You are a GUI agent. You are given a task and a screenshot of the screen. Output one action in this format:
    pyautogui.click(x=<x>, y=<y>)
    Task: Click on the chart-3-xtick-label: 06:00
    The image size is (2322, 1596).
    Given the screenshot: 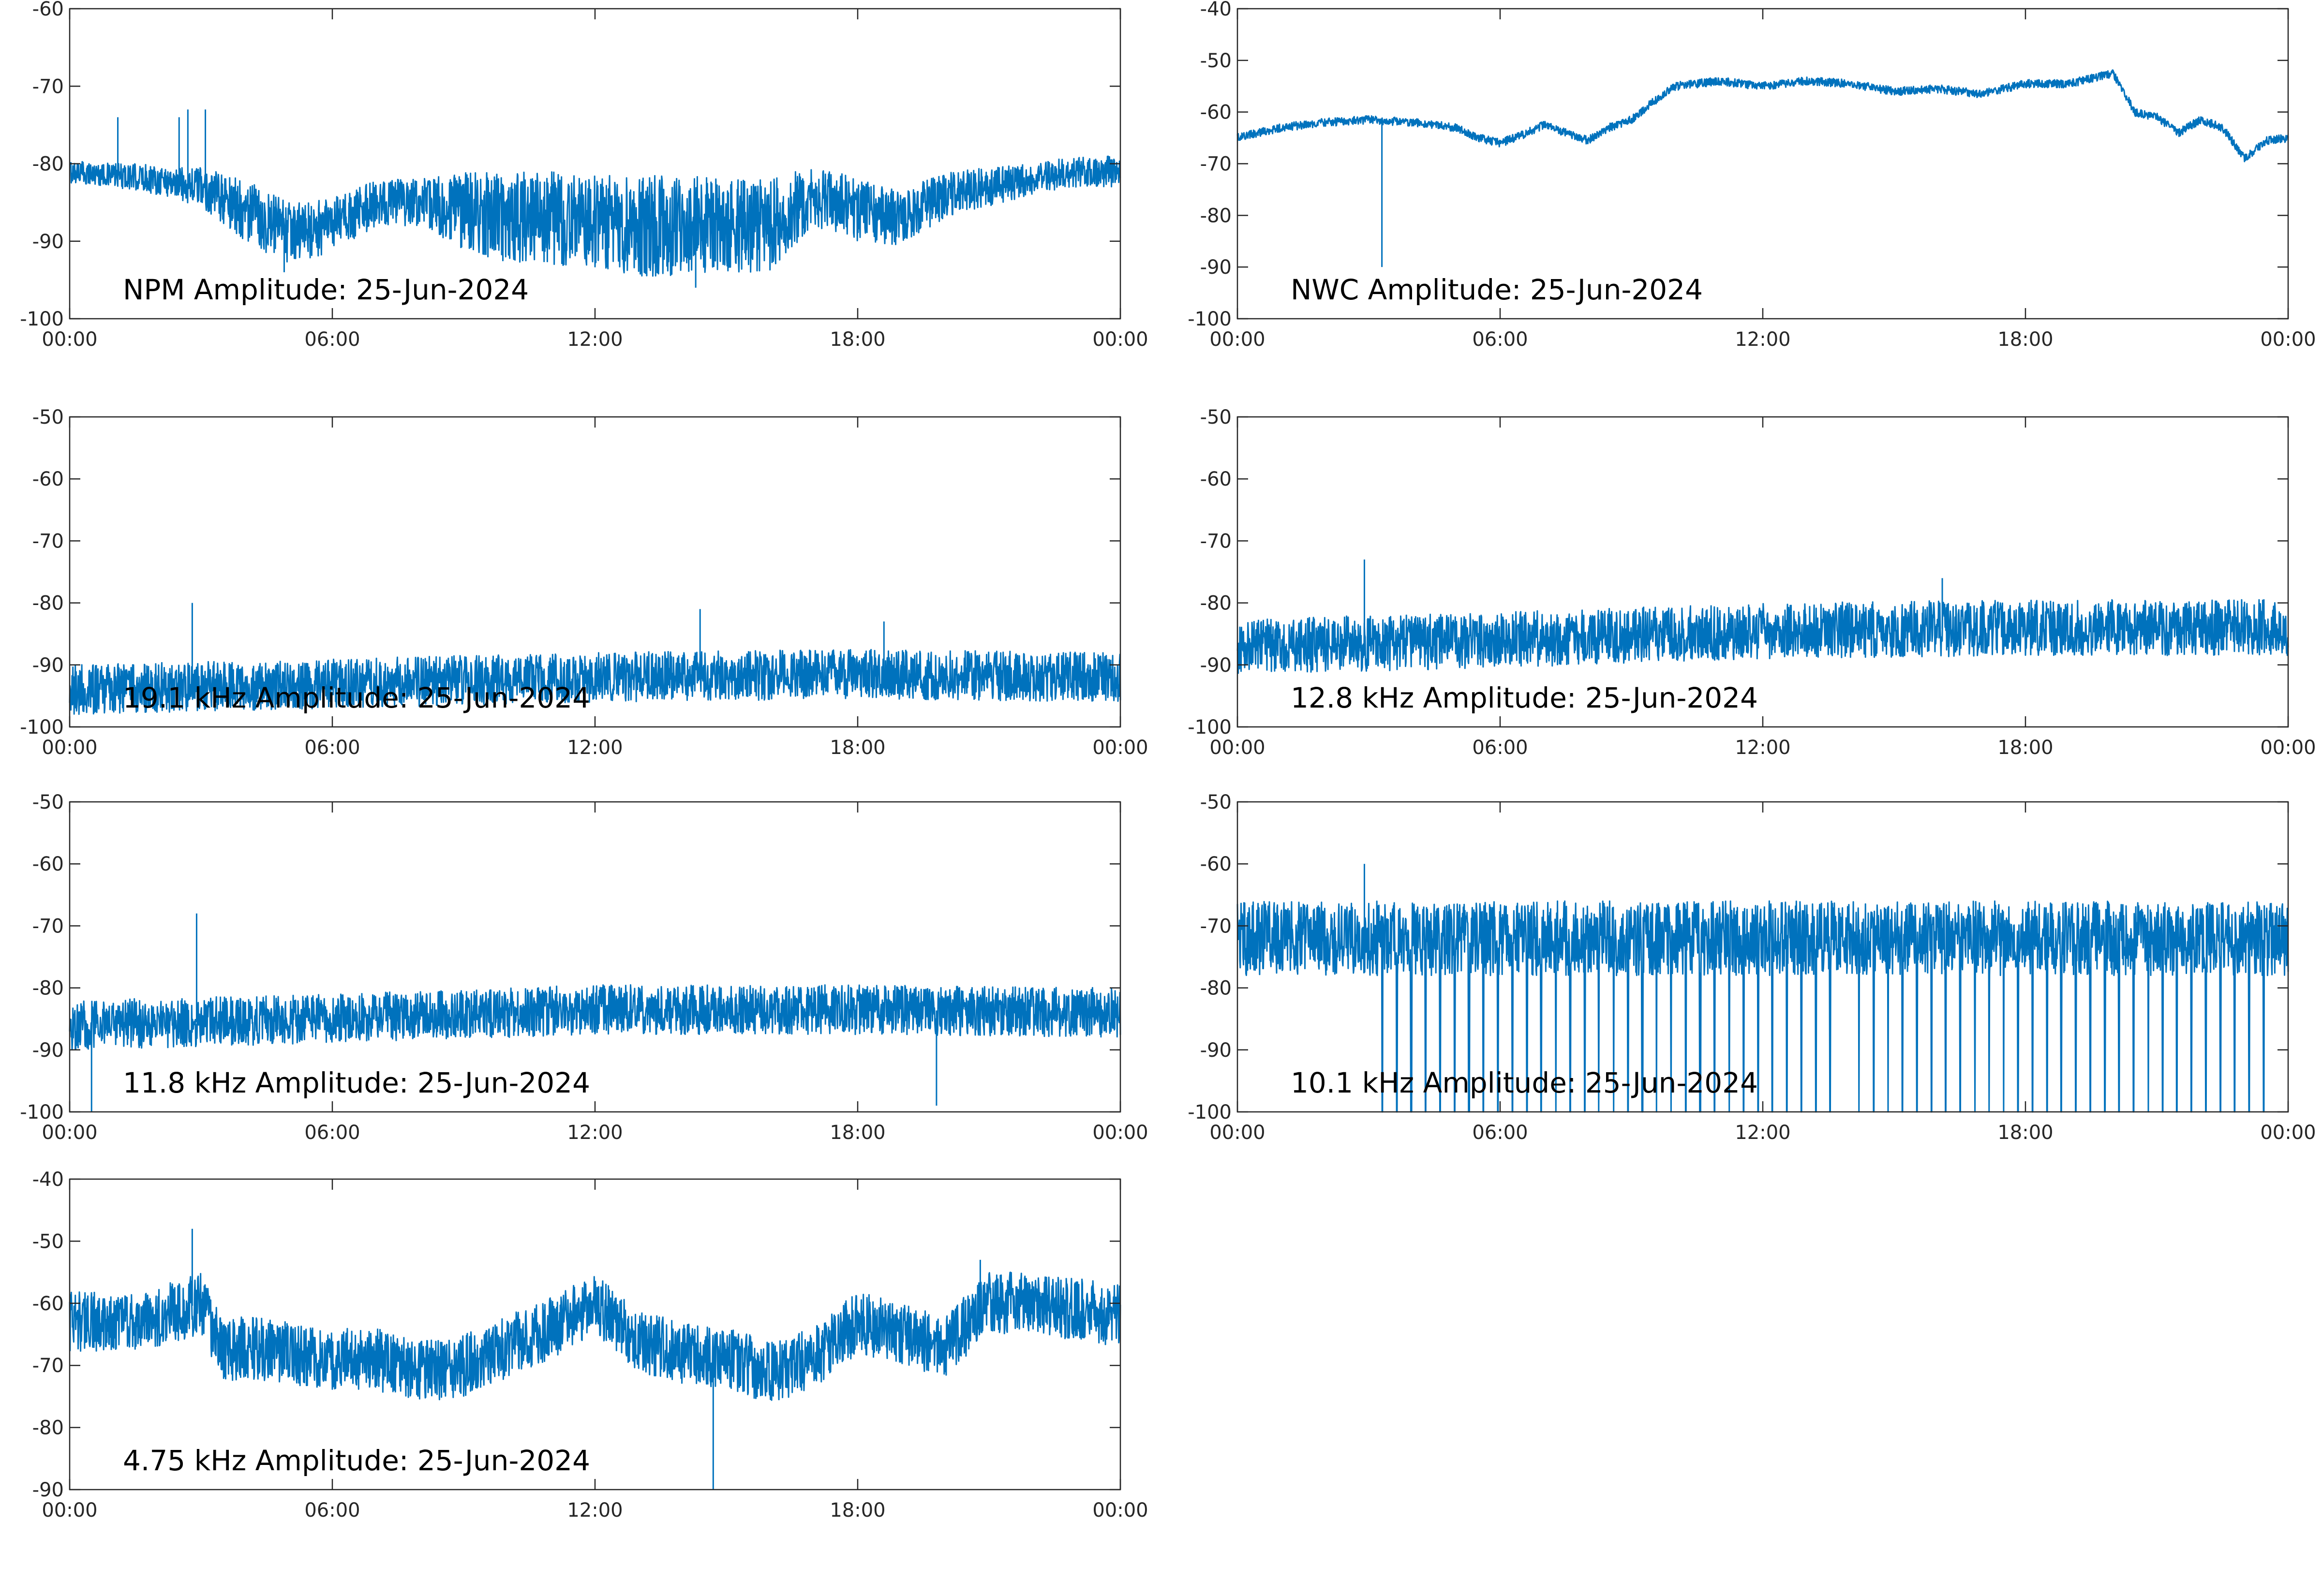 What is the action you would take?
    pyautogui.click(x=332, y=748)
    